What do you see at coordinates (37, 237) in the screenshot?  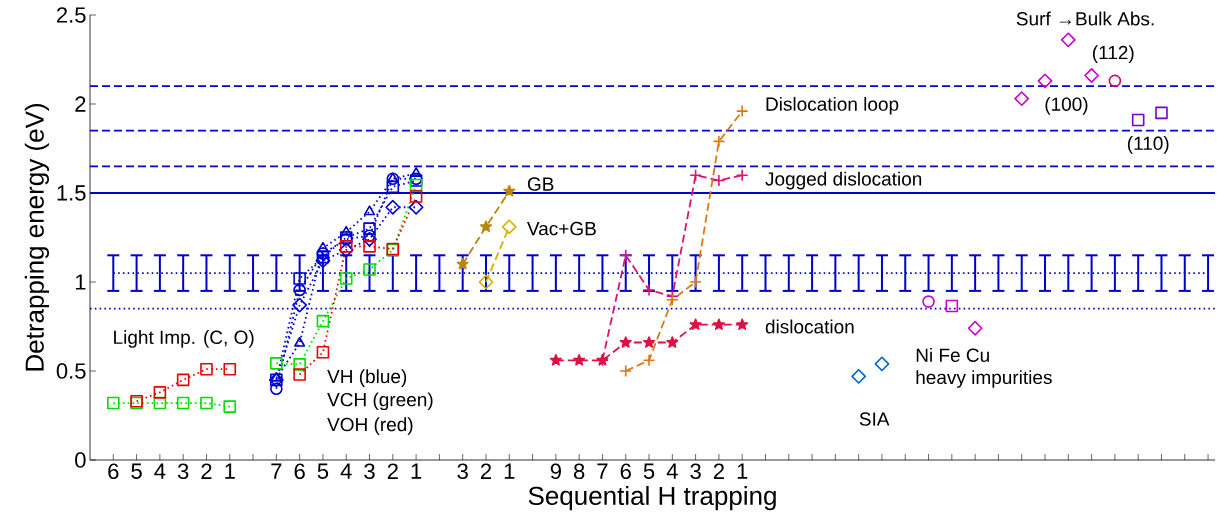 I see `y-axis-title: Detrapping energy (eV)` at bounding box center [37, 237].